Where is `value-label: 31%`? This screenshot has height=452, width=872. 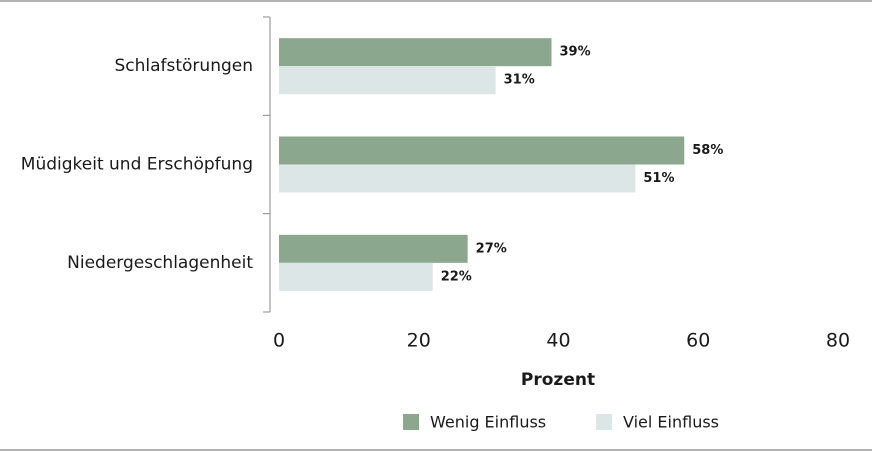
value-label: 31% is located at coordinates (519, 80).